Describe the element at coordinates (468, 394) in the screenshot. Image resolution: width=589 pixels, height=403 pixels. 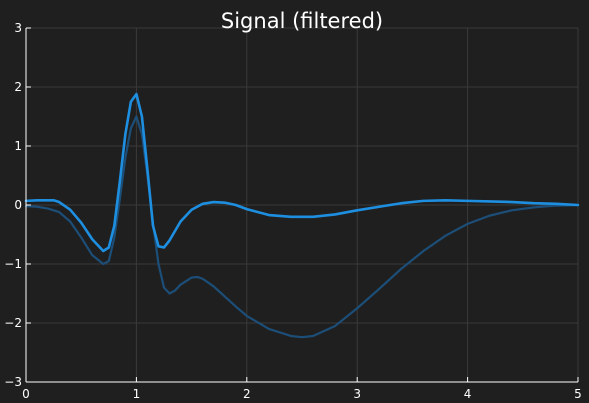
I see `x-tick-label: 4` at that location.